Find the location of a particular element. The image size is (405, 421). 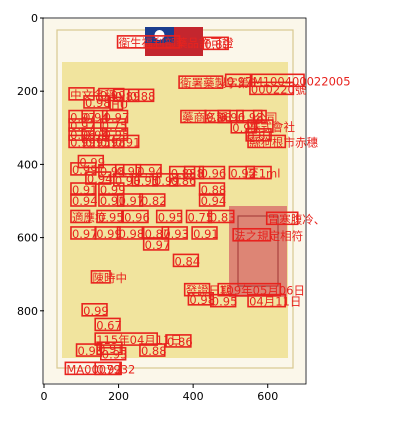

ocr-label: 0.92 is located at coordinates (130, 172).